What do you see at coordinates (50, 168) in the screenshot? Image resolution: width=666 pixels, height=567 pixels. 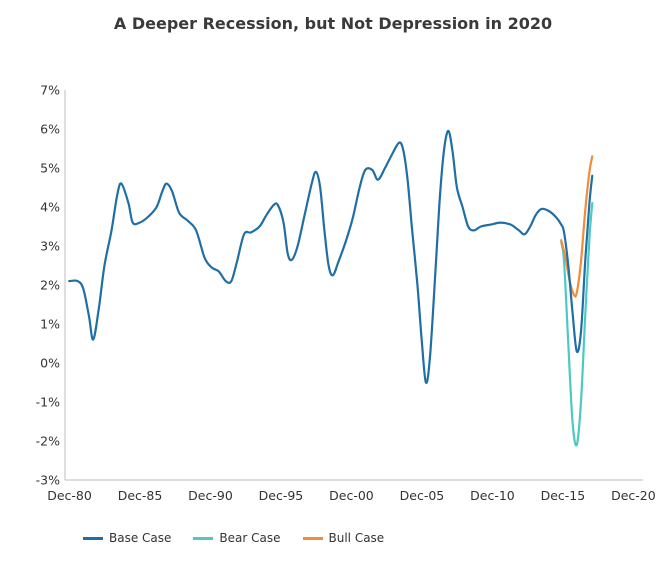 I see `y-tick-label: 5%` at bounding box center [50, 168].